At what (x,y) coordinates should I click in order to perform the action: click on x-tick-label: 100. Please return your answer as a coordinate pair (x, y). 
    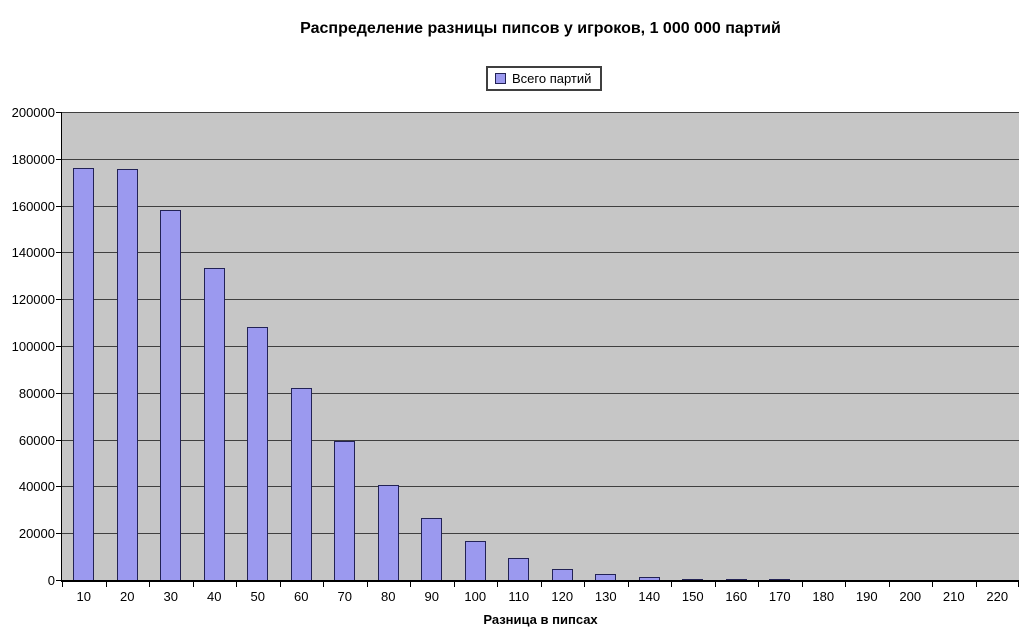
    Looking at the image, I should click on (475, 596).